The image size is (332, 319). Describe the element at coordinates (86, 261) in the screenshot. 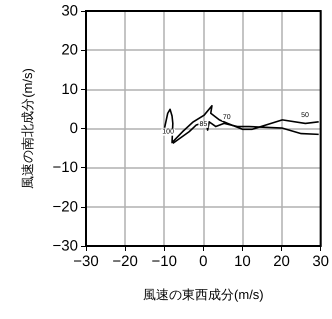

I see `x-tick-label: −30` at that location.